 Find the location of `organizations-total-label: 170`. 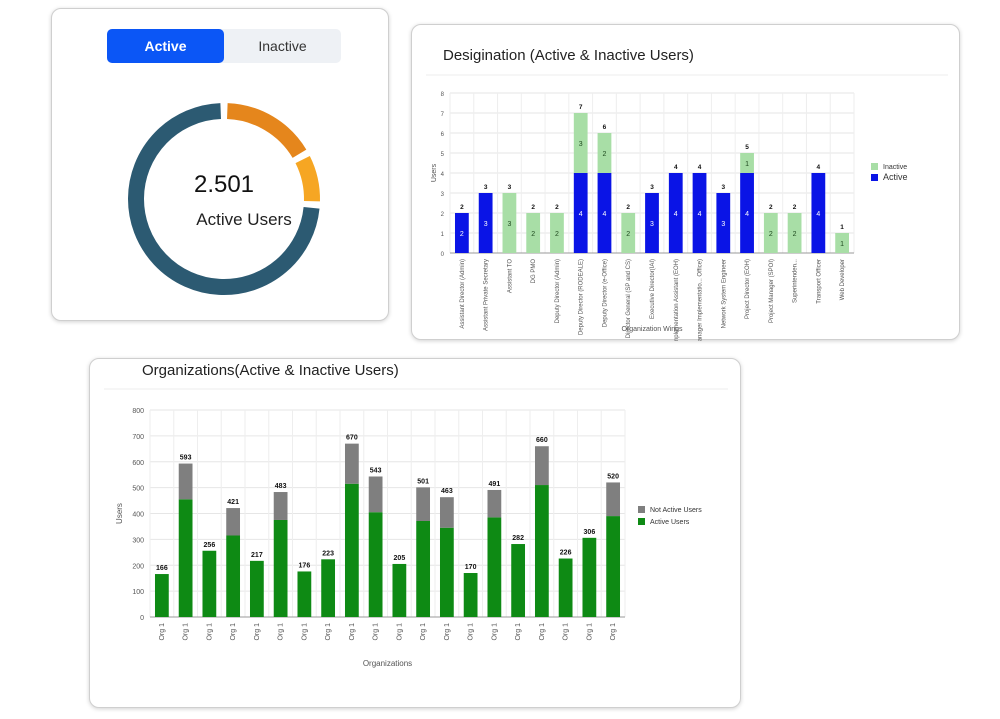

organizations-total-label: 170 is located at coordinates (471, 567).